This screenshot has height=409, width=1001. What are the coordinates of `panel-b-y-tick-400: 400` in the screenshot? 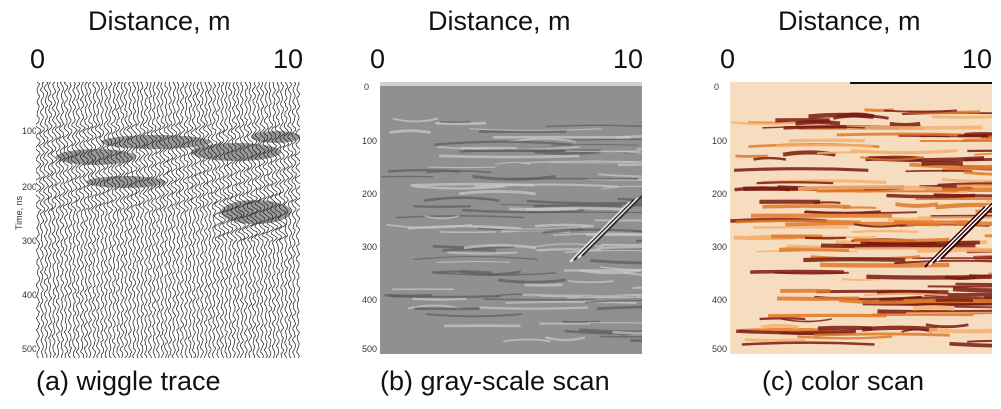 It's located at (370, 300).